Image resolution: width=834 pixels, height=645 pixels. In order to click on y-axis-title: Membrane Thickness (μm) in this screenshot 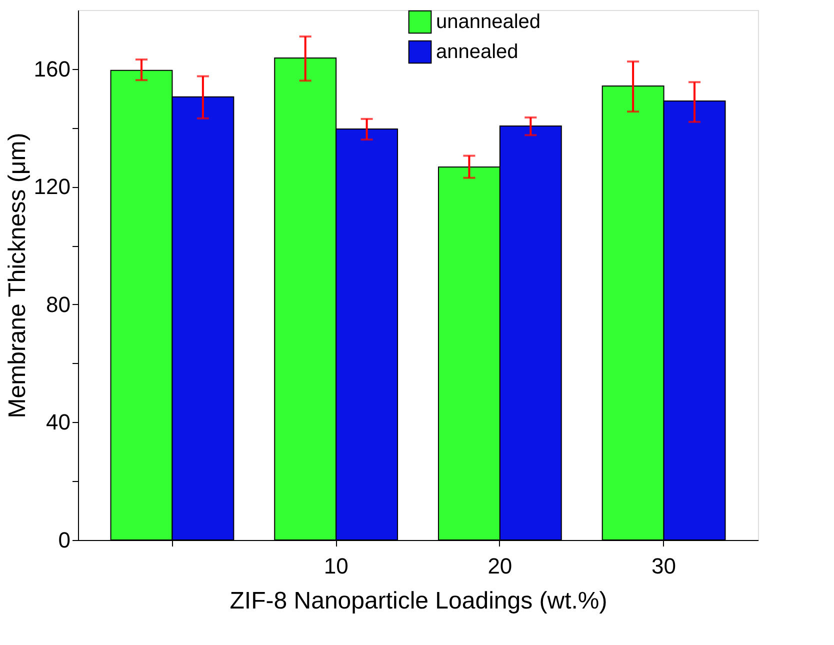, I will do `click(17, 275)`.